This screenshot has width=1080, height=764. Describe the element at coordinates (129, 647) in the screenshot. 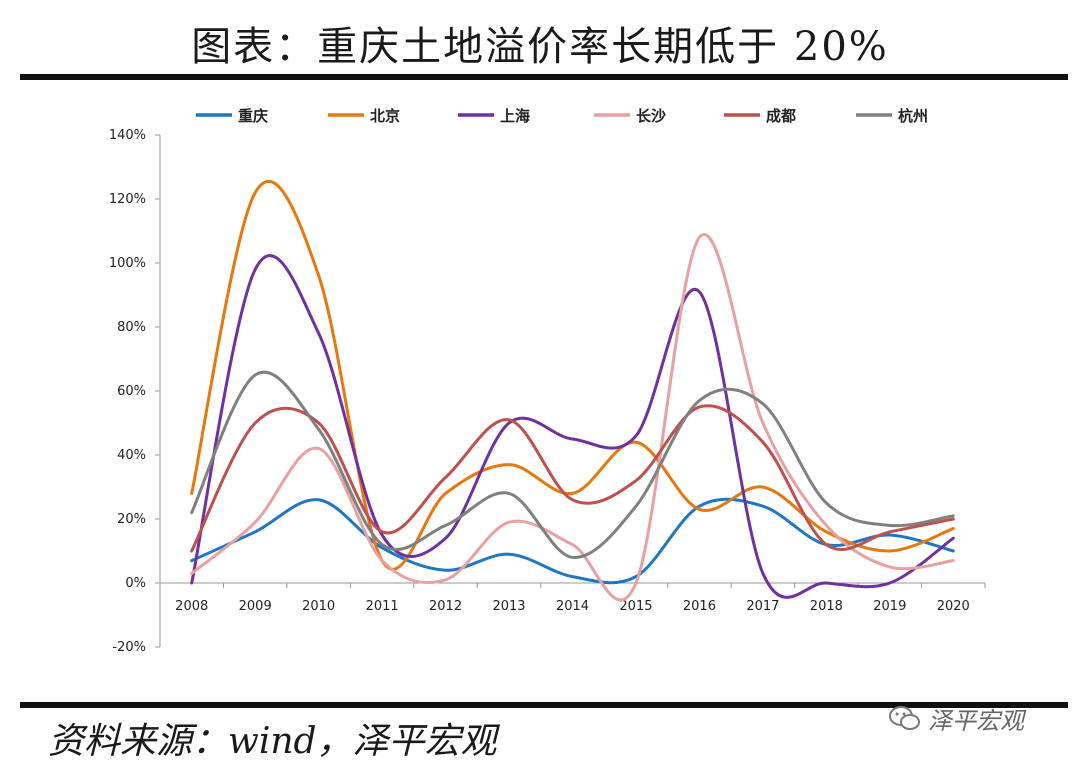

I see `y-tick-label: -20%` at that location.